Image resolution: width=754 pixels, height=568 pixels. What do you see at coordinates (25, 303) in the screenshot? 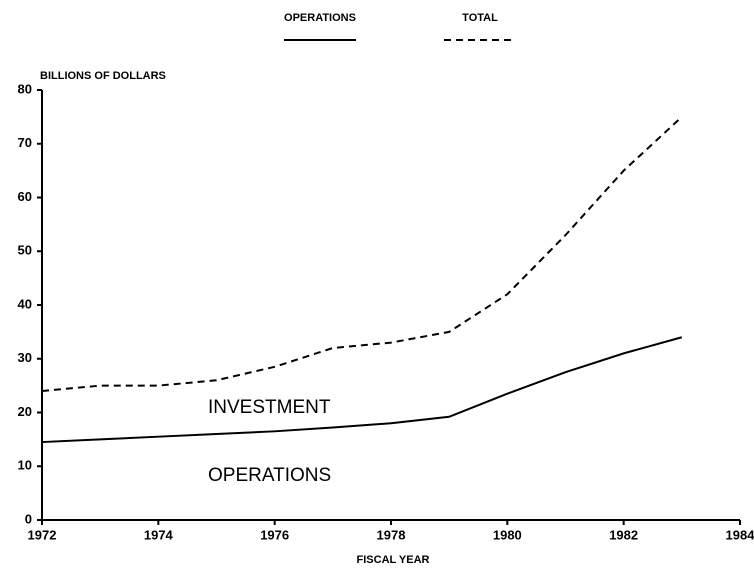
I see `y-tick-label: 40` at bounding box center [25, 303].